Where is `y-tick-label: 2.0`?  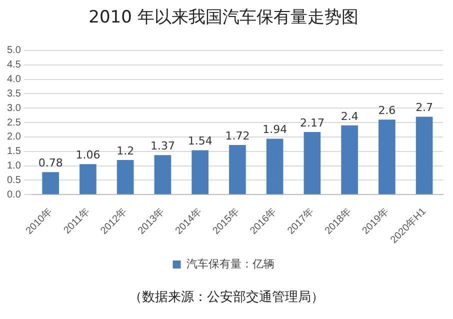
y-tick-label: 2.0 is located at coordinates (14, 137).